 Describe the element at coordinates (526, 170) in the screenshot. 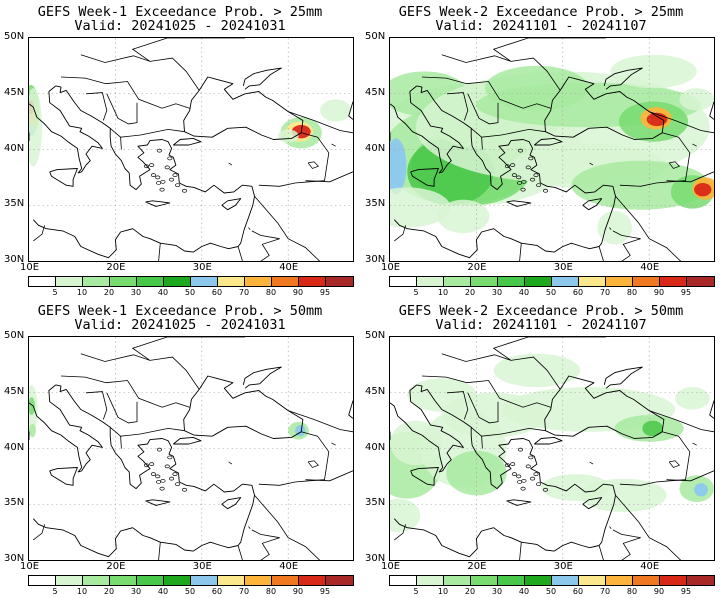

I see `aegean-islands` at that location.